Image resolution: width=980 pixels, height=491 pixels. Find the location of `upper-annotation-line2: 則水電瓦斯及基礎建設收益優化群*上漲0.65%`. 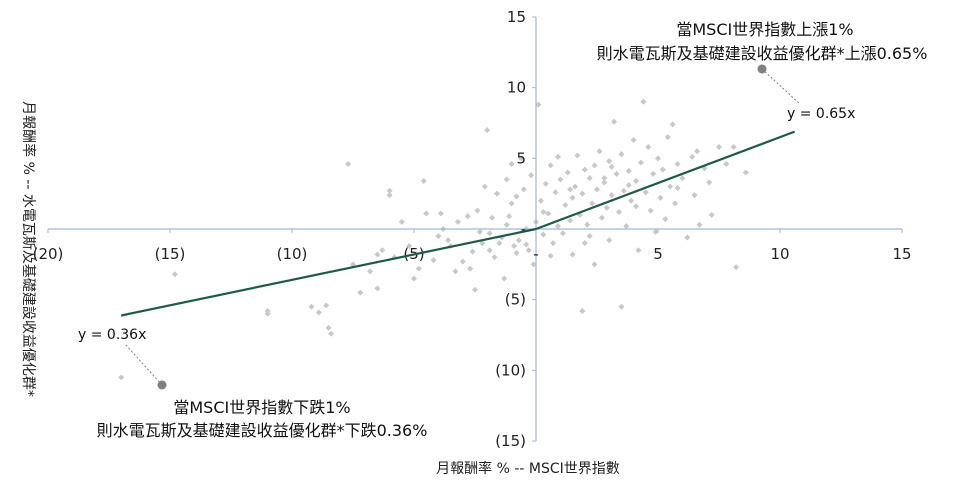

upper-annotation-line2: 則水電瓦斯及基礎建設收益優化群*上漲0.65% is located at coordinates (762, 53).